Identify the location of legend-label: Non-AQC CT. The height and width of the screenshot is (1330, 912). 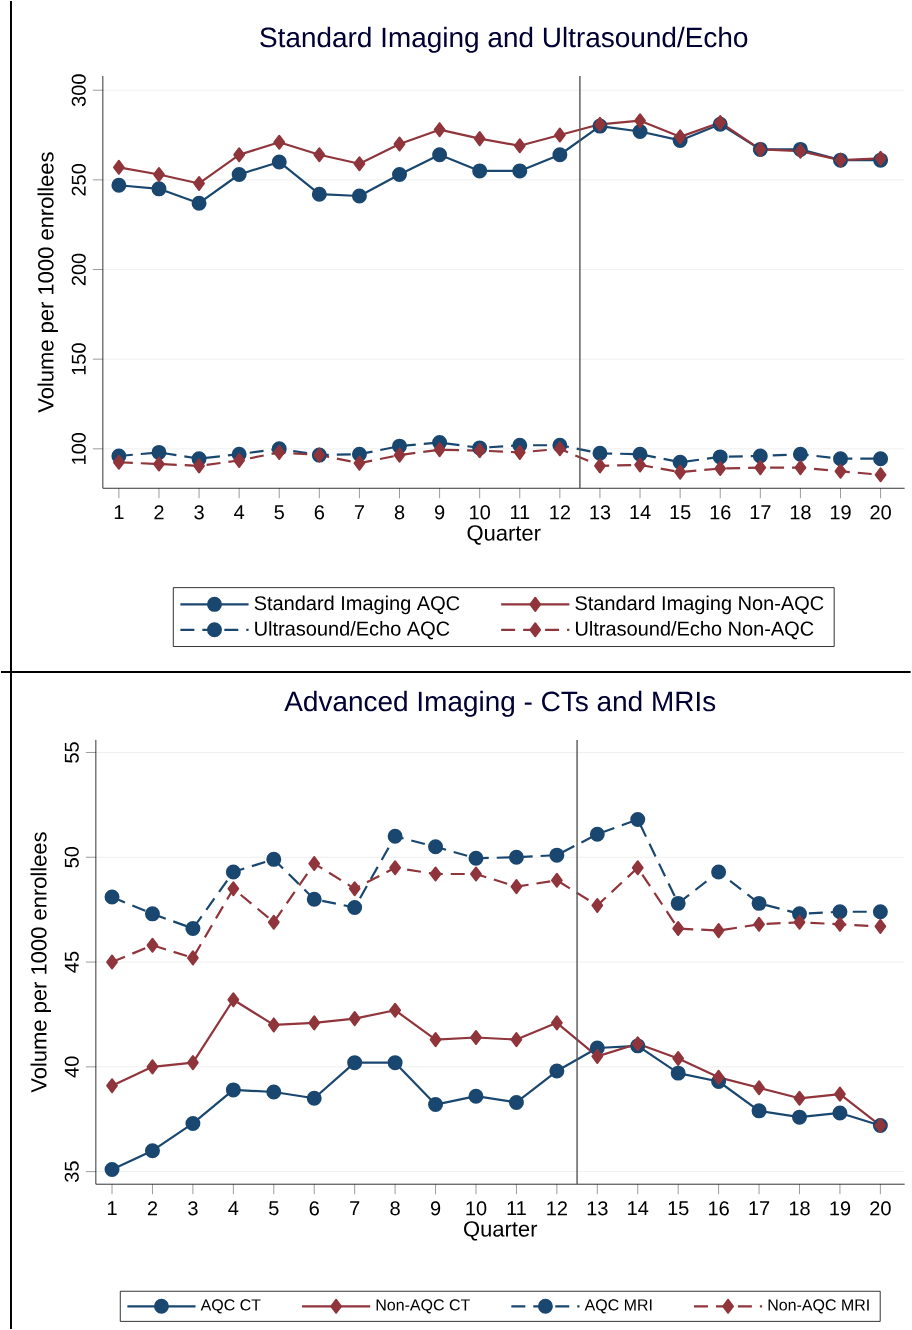
(423, 1306).